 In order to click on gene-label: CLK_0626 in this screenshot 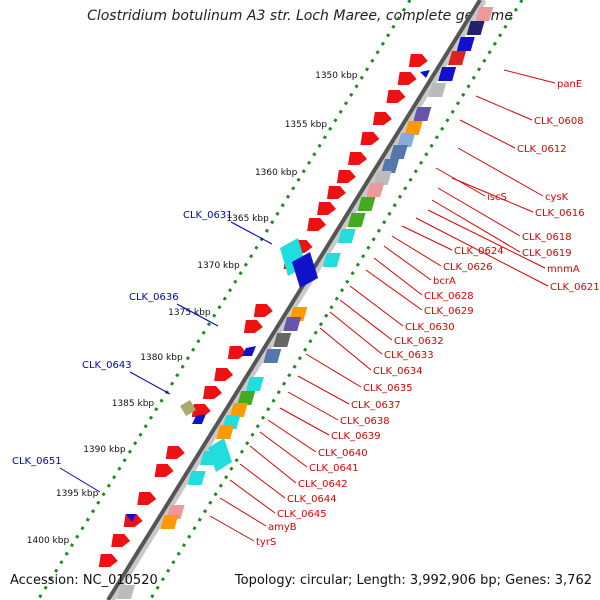, I will do `click(468, 267)`.